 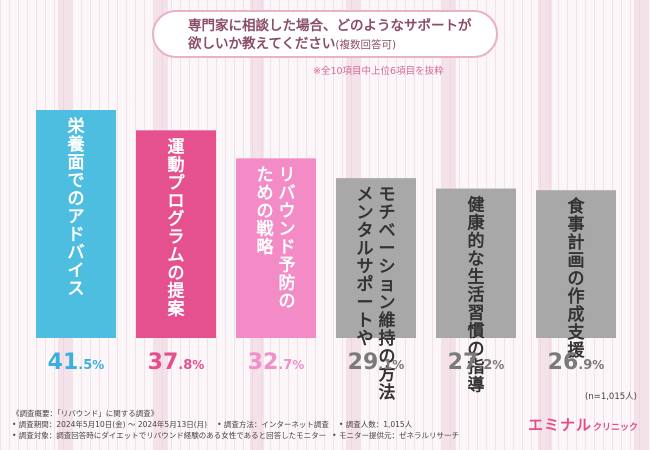 What do you see at coordinates (611, 397) in the screenshot?
I see `sample-size-label: (n=1,015人)` at bounding box center [611, 397].